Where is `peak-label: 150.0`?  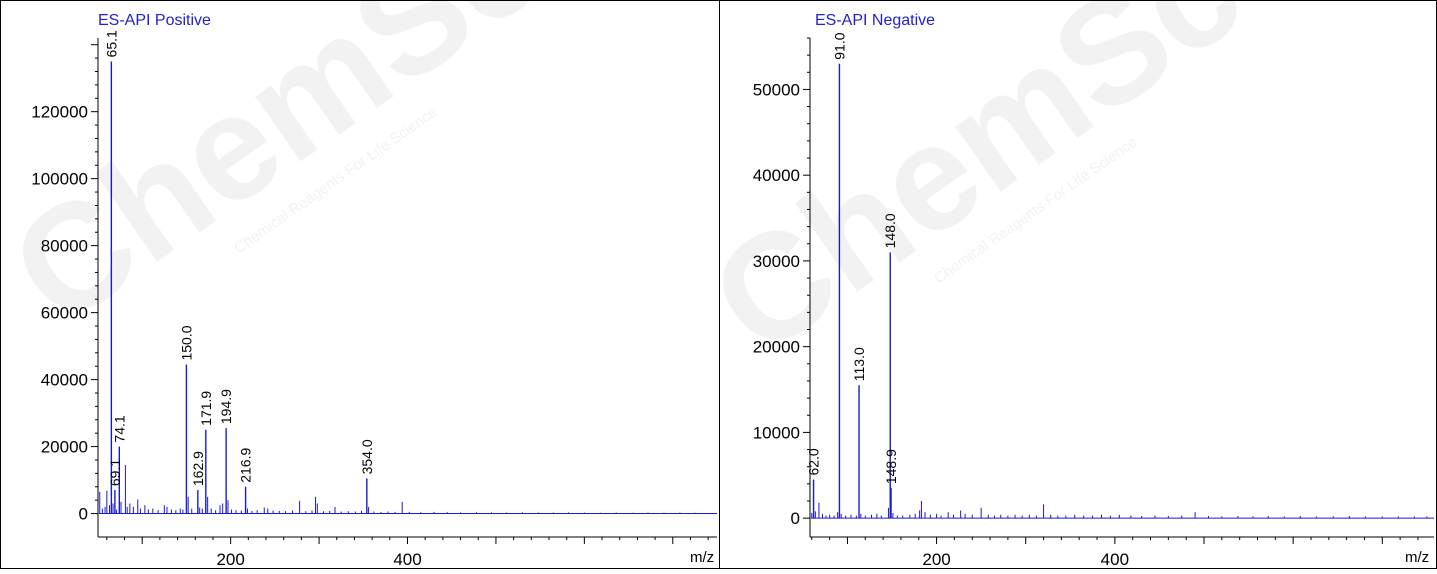
peak-label: 150.0 is located at coordinates (186, 342).